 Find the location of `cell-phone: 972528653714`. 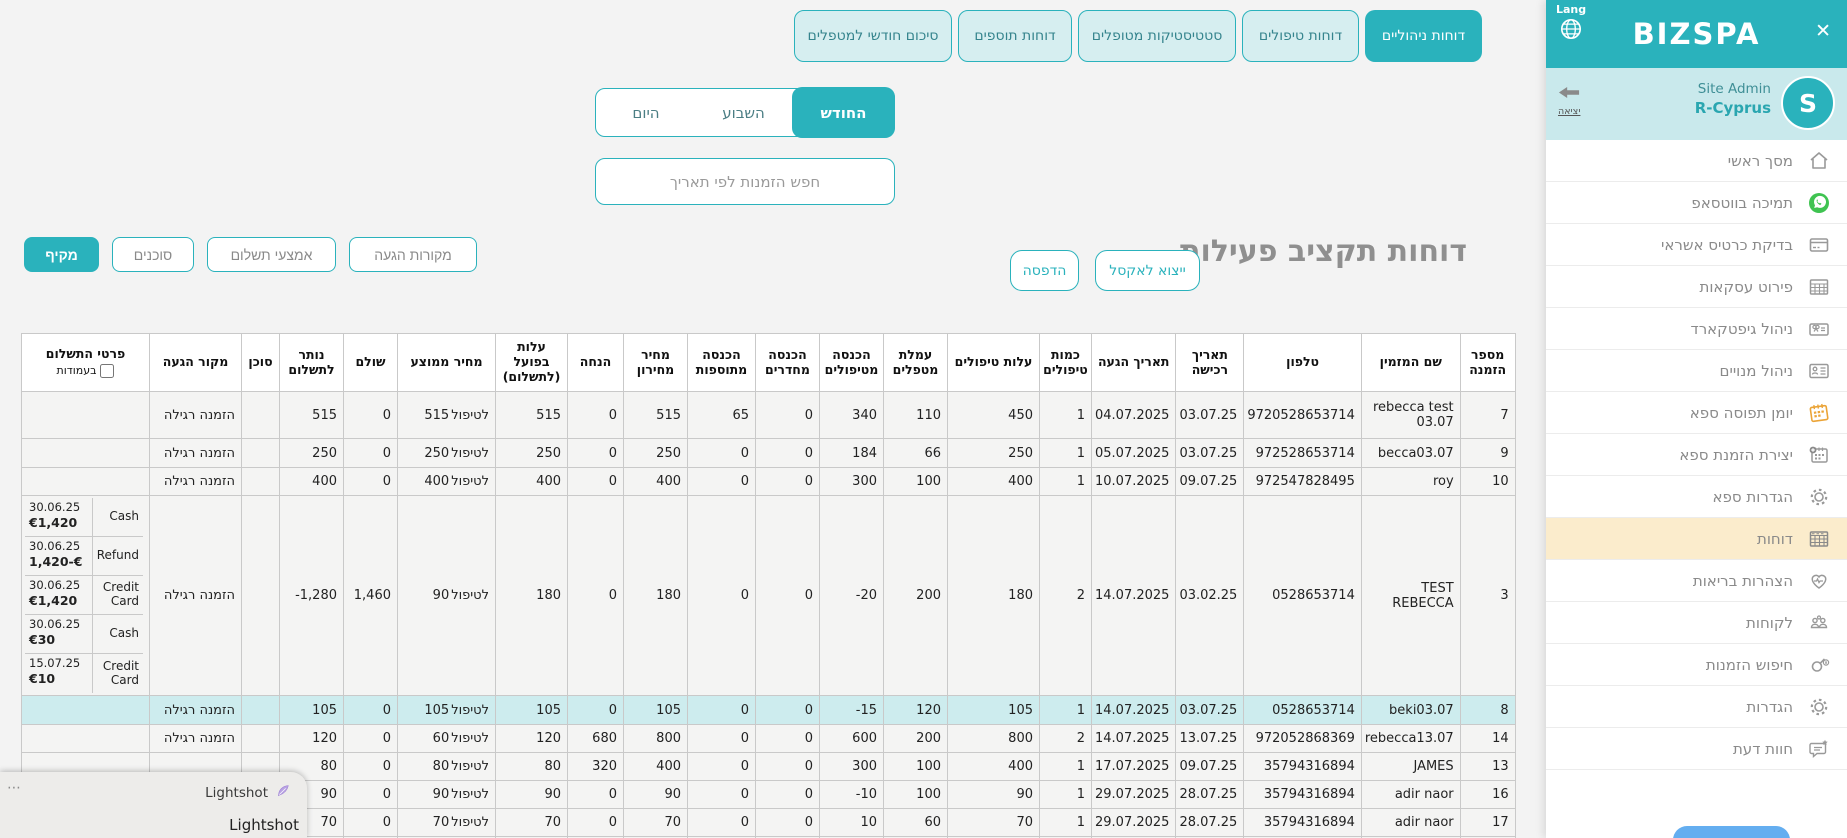

cell-phone: 972528653714 is located at coordinates (1302, 453).